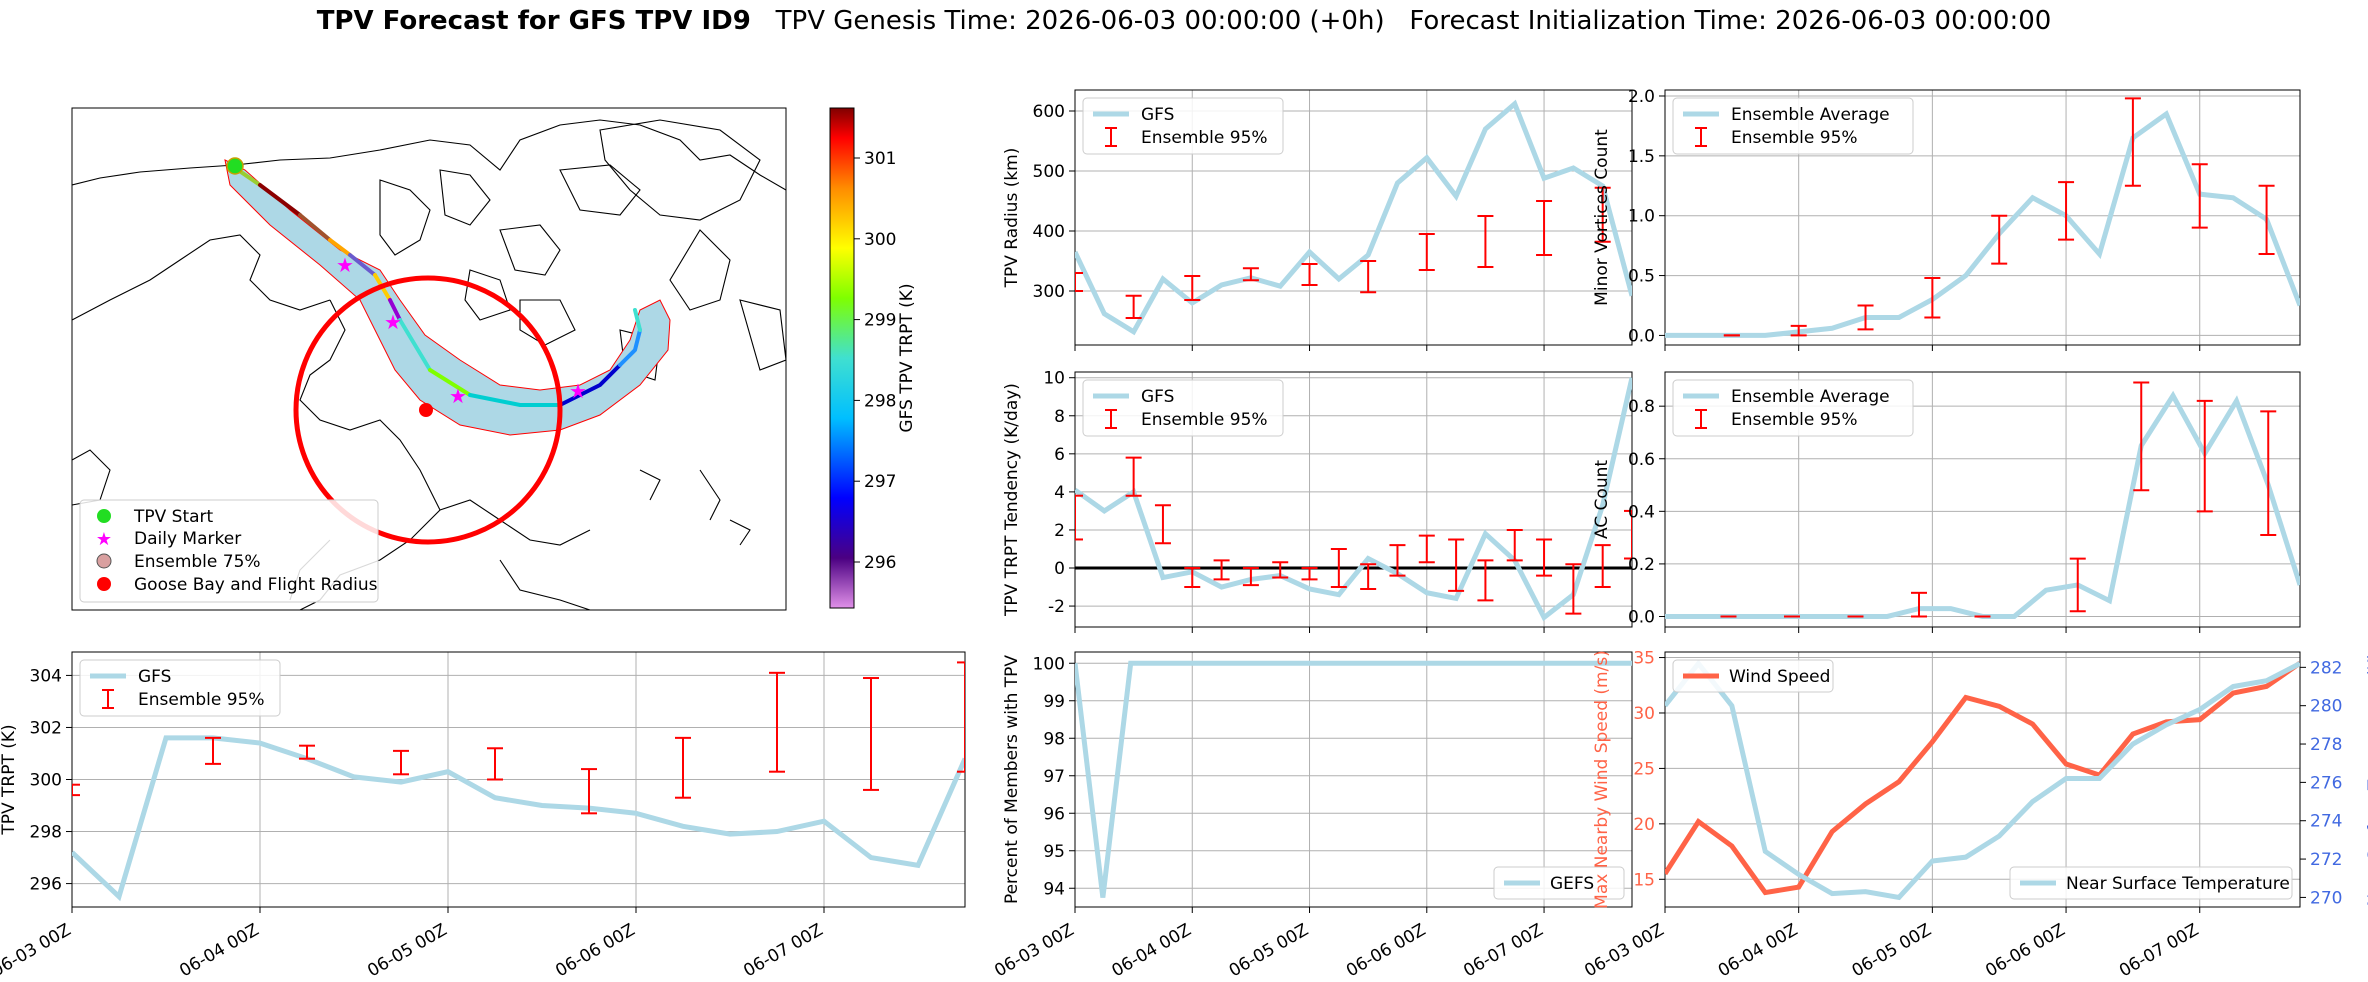 This screenshot has width=2368, height=982. Describe the element at coordinates (1644, 825) in the screenshot. I see `y-tick-label: 20` at that location.